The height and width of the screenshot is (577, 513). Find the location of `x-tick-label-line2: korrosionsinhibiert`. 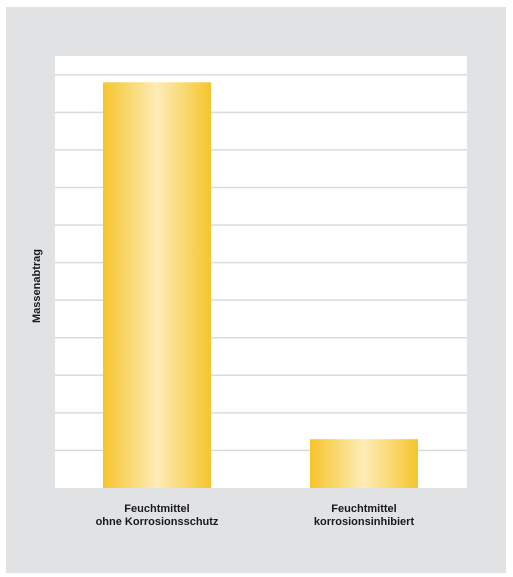

x-tick-label-line2: korrosionsinhibiert is located at coordinates (364, 522).